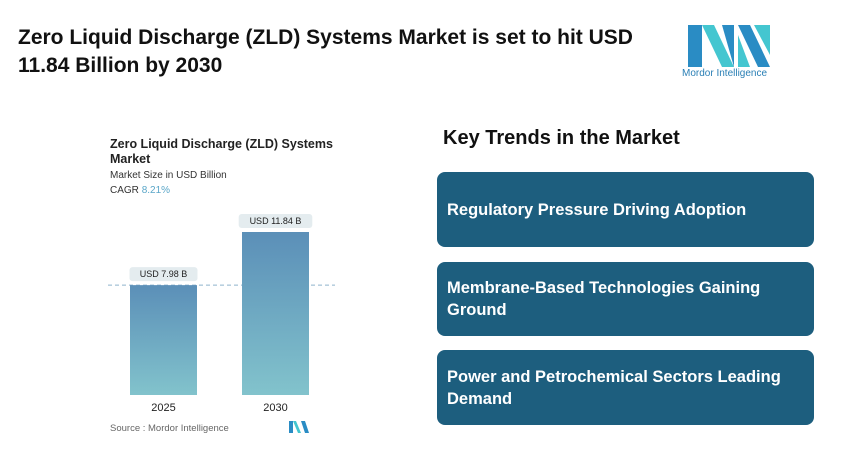  What do you see at coordinates (169, 428) in the screenshot?
I see `chart-source: Source : Mordor Intelligence` at bounding box center [169, 428].